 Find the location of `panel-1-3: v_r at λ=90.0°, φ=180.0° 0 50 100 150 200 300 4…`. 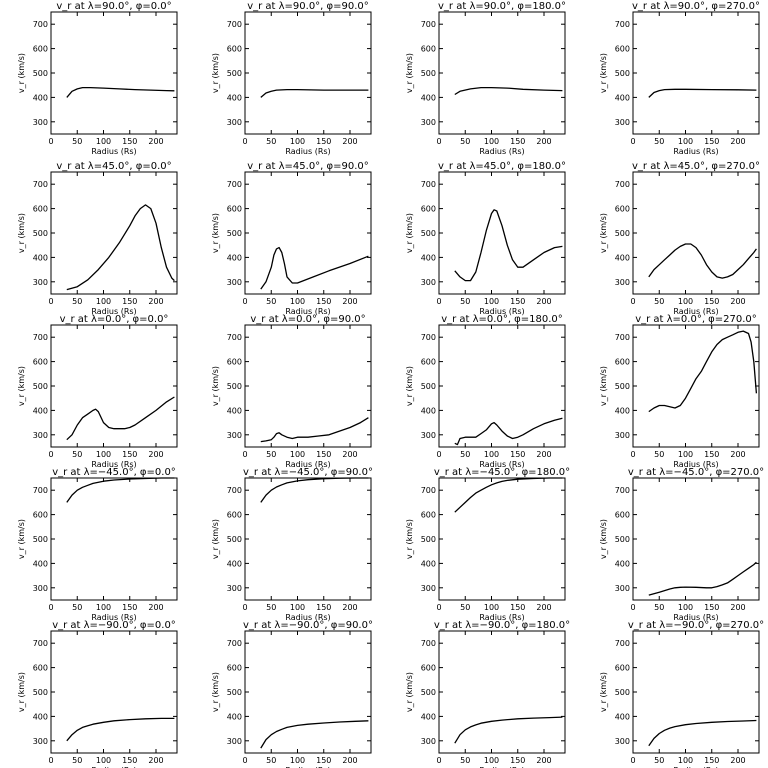

panel-1-3: v_r at λ=90.0°, φ=180.0° 0 50 100 150 200 300 4… is located at coordinates (485, 78).